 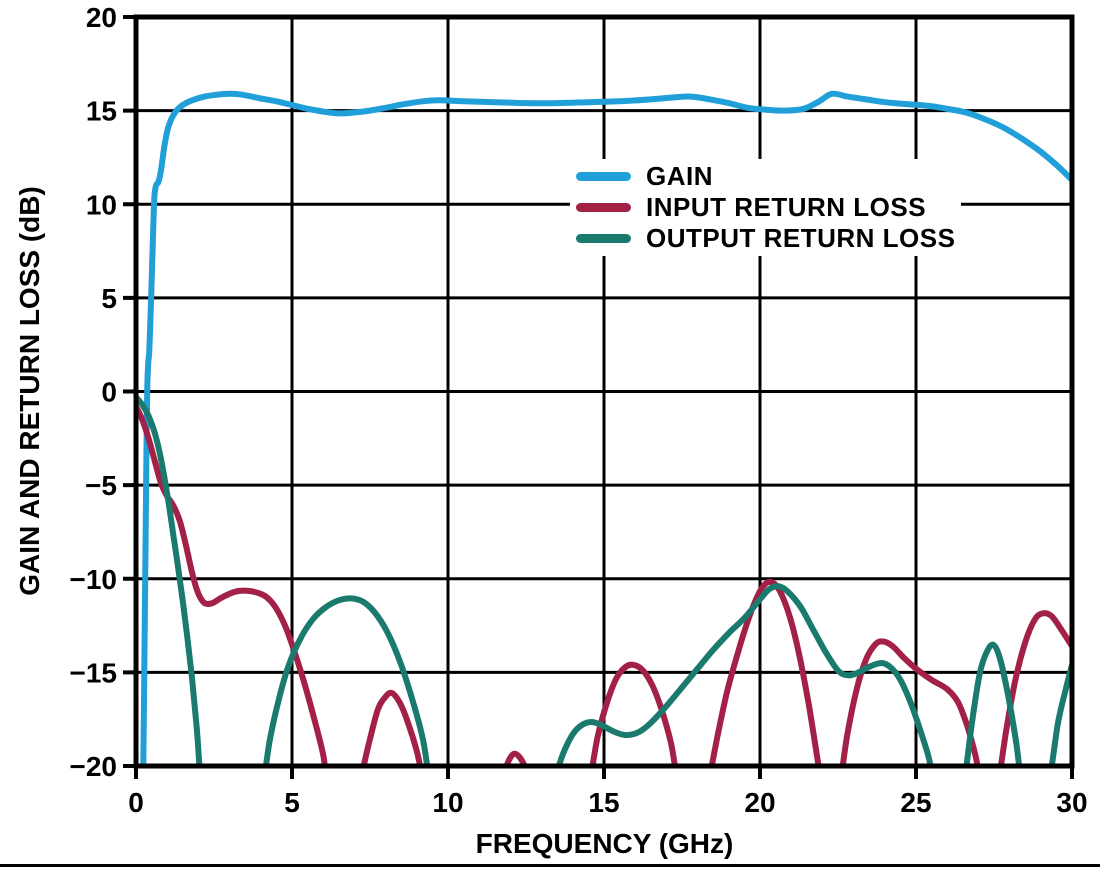 I want to click on x-axis-title: FREQUENCY (GHz), so click(x=604, y=843).